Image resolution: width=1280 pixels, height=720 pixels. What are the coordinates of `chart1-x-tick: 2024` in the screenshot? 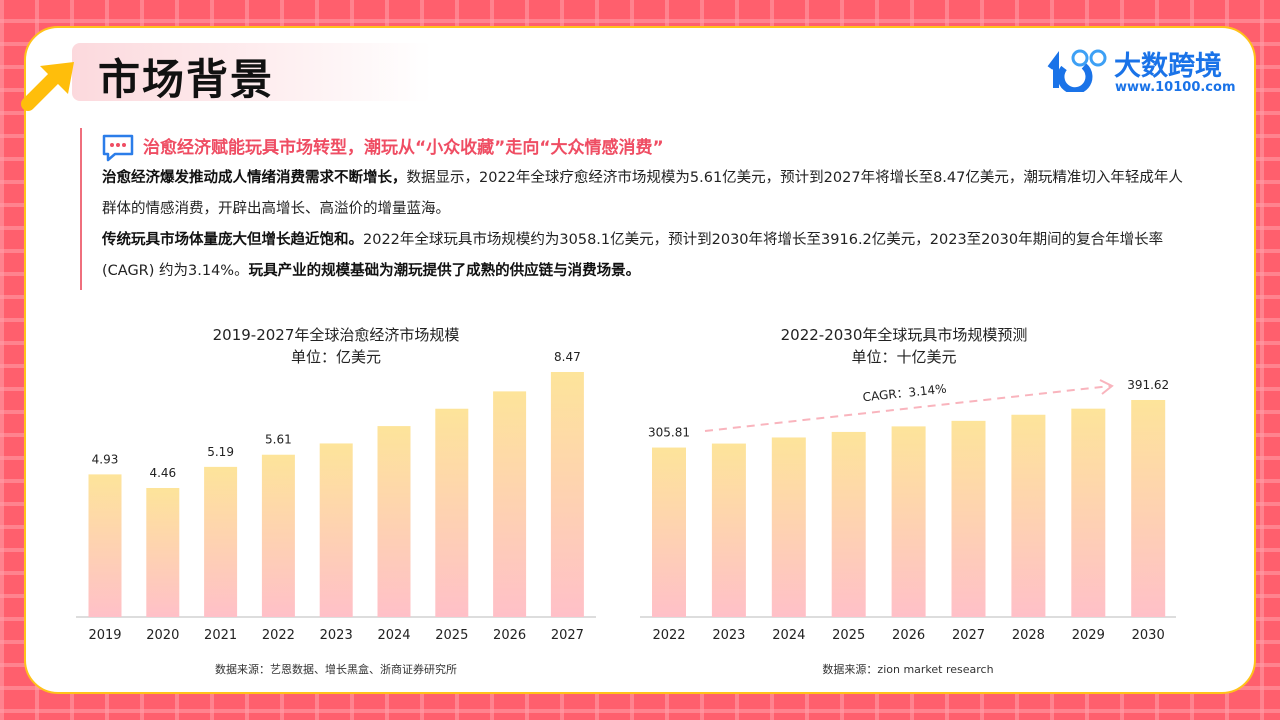 It's located at (393, 635).